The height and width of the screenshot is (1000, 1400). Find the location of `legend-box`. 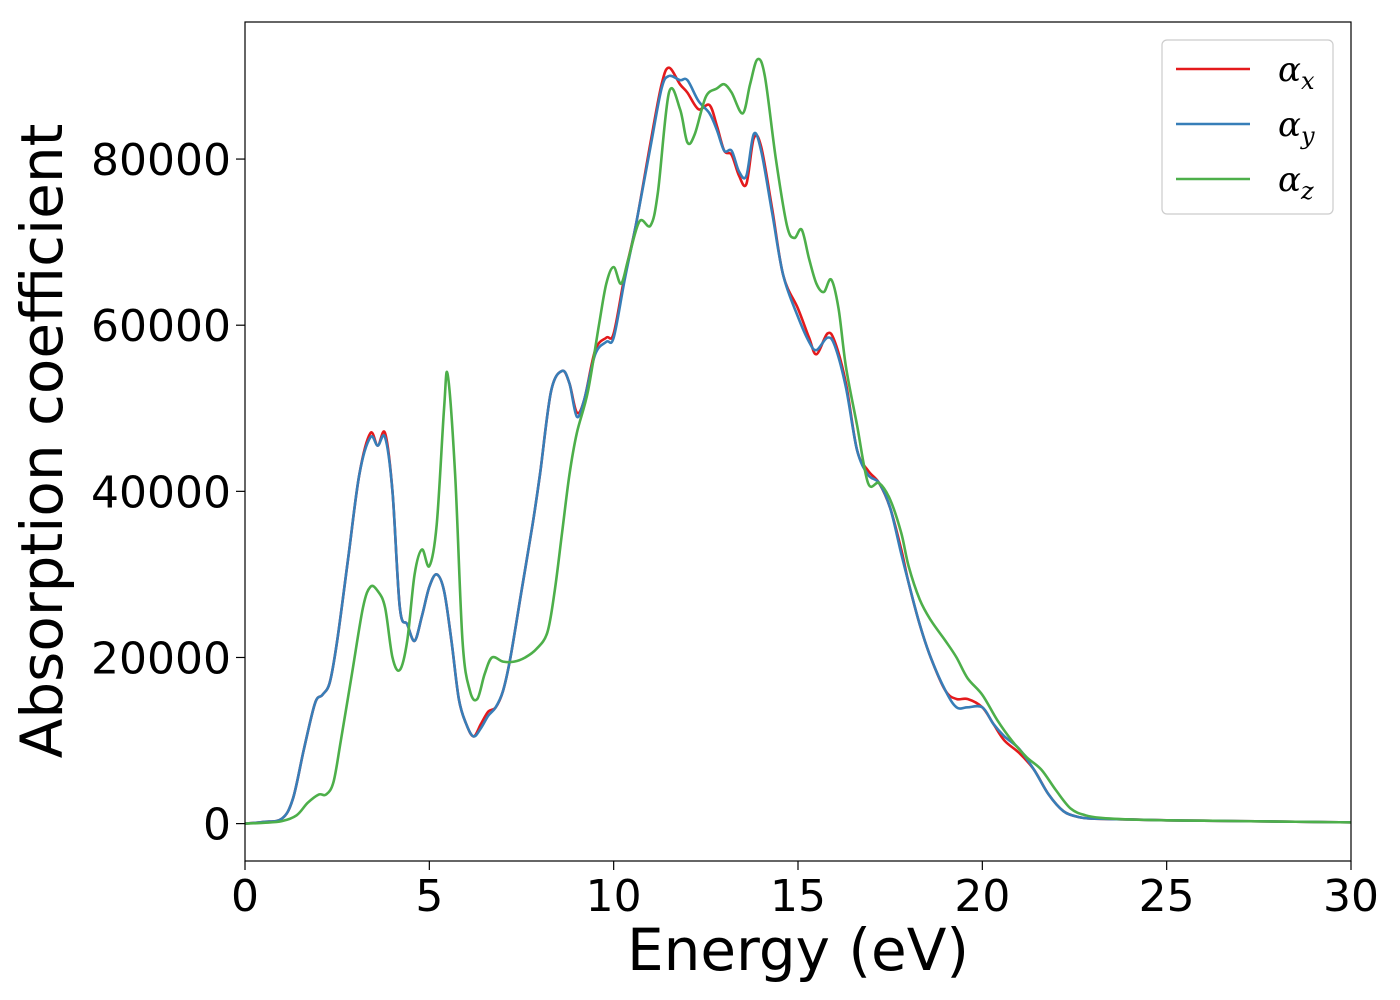

legend-box is located at coordinates (1247, 127).